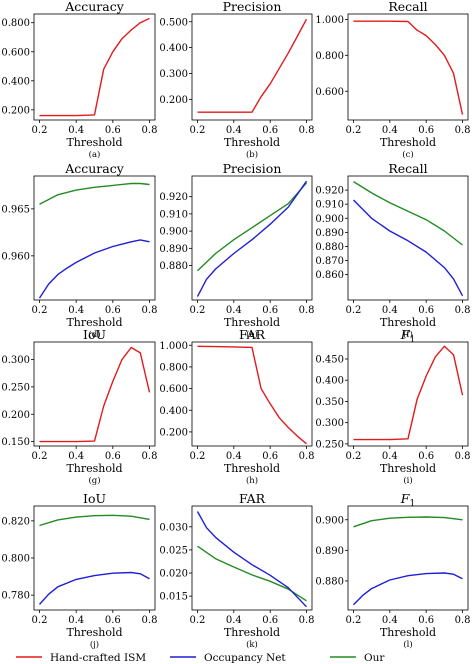 The height and width of the screenshot is (664, 474). What do you see at coordinates (173, 550) in the screenshot?
I see `y-tick-label: 0.025` at bounding box center [173, 550].